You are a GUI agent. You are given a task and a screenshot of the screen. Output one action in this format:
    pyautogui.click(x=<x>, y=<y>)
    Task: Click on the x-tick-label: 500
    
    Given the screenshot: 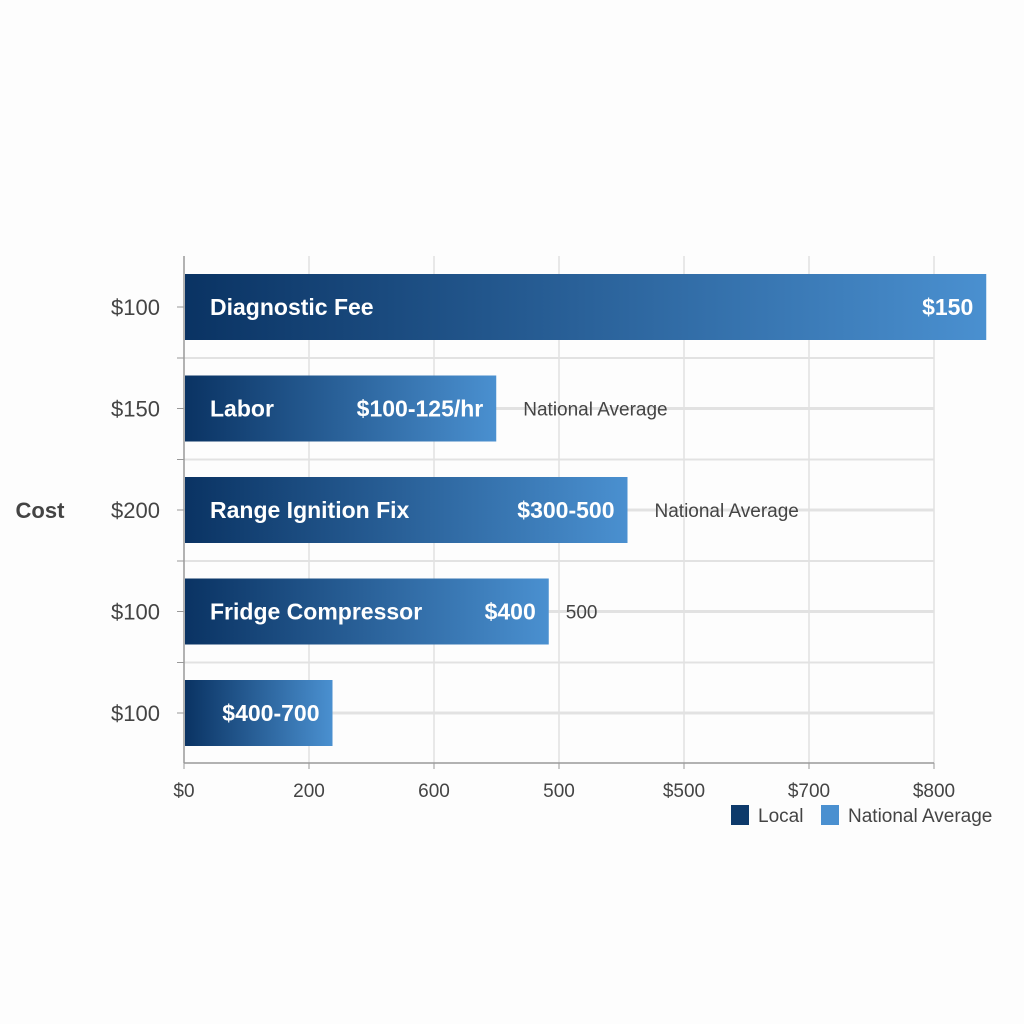 What is the action you would take?
    pyautogui.click(x=559, y=791)
    